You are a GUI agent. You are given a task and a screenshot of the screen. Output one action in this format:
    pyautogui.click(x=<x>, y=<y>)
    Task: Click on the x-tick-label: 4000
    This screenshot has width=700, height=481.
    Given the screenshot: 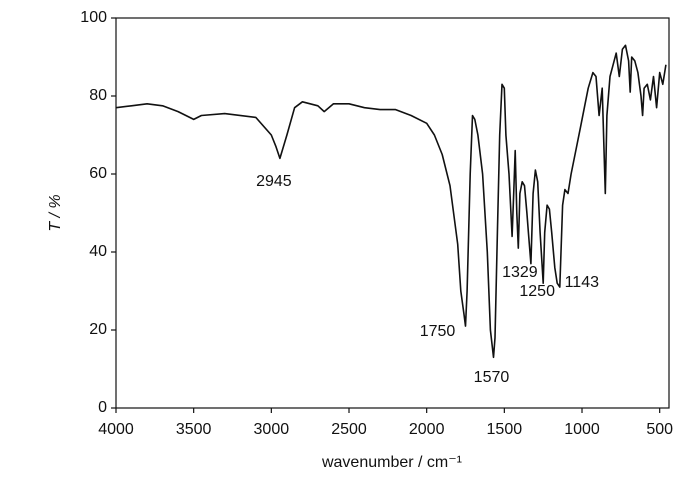 What is the action you would take?
    pyautogui.click(x=116, y=429)
    